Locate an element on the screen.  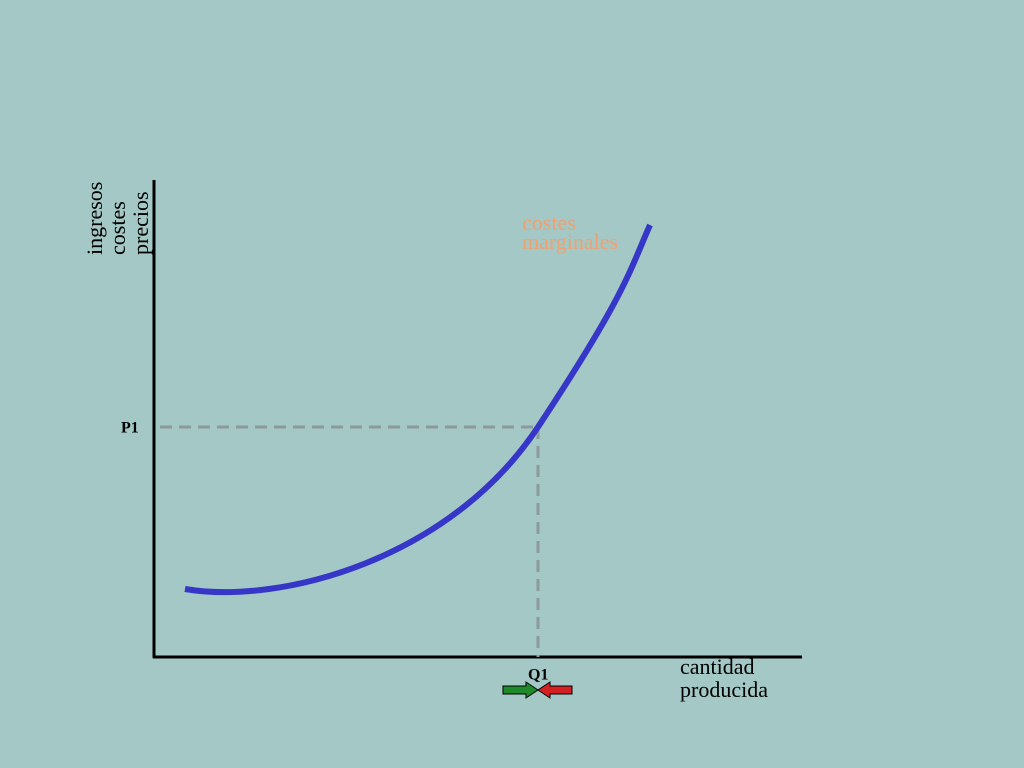
y-axis-label: ingresos is located at coordinates (94, 218).